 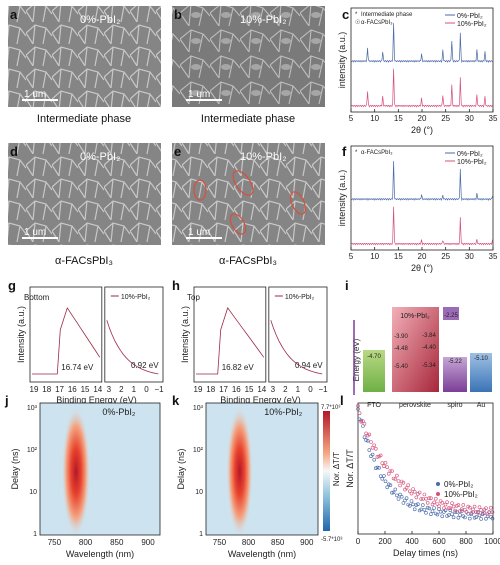 I want to click on x-axis-label: 2θ (°), so click(x=422, y=130).